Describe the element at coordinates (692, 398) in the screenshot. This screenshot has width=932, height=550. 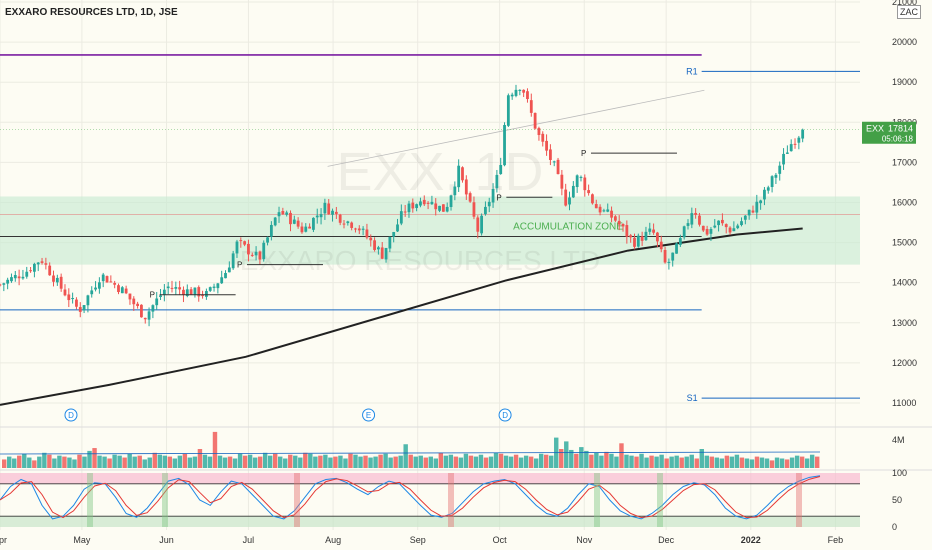
I see `level-label: S1` at that location.